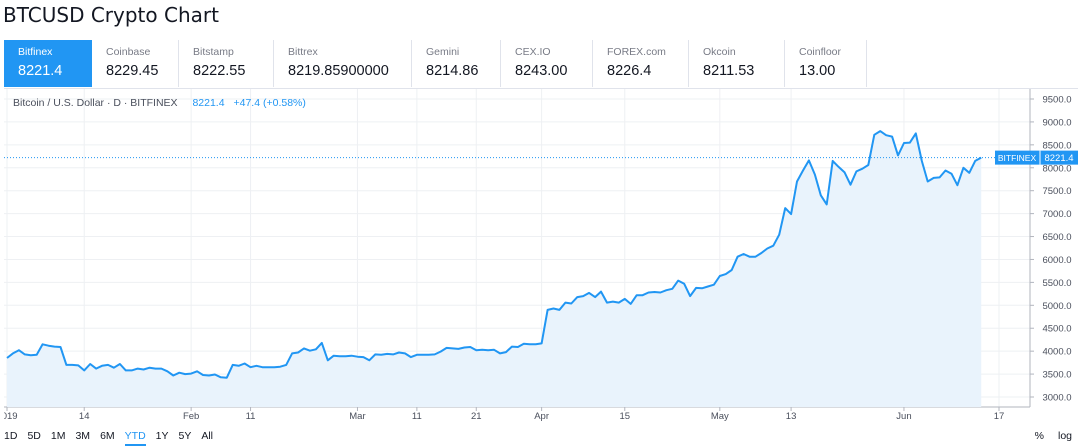 Image resolution: width=1080 pixels, height=448 pixels. Describe the element at coordinates (128, 52) in the screenshot. I see `tab-exchange-name: Coinbase` at that location.